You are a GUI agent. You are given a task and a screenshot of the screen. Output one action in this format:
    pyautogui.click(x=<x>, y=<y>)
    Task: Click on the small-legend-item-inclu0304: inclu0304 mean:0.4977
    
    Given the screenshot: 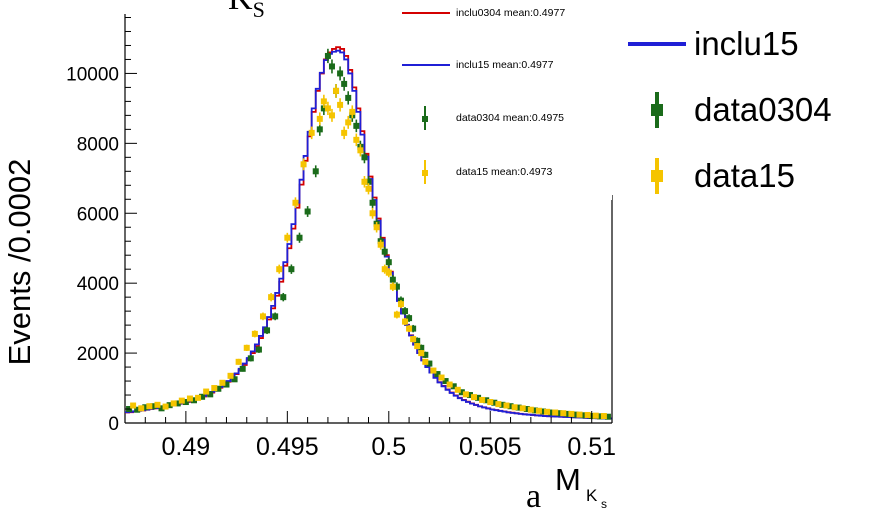 What is the action you would take?
    pyautogui.click(x=481, y=13)
    